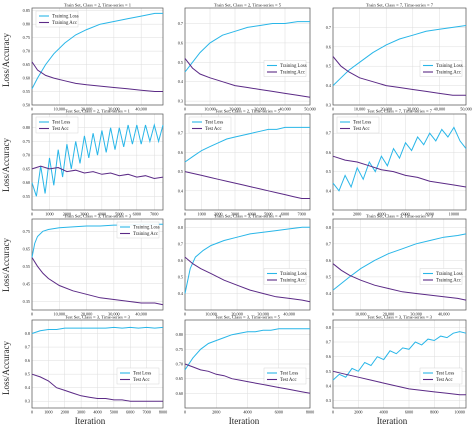 This screenshot has width=474, height=428. What do you see at coordinates (6, 368) in the screenshot?
I see `y-axis-label-row-4: Loss/Accuracy` at bounding box center [6, 368].